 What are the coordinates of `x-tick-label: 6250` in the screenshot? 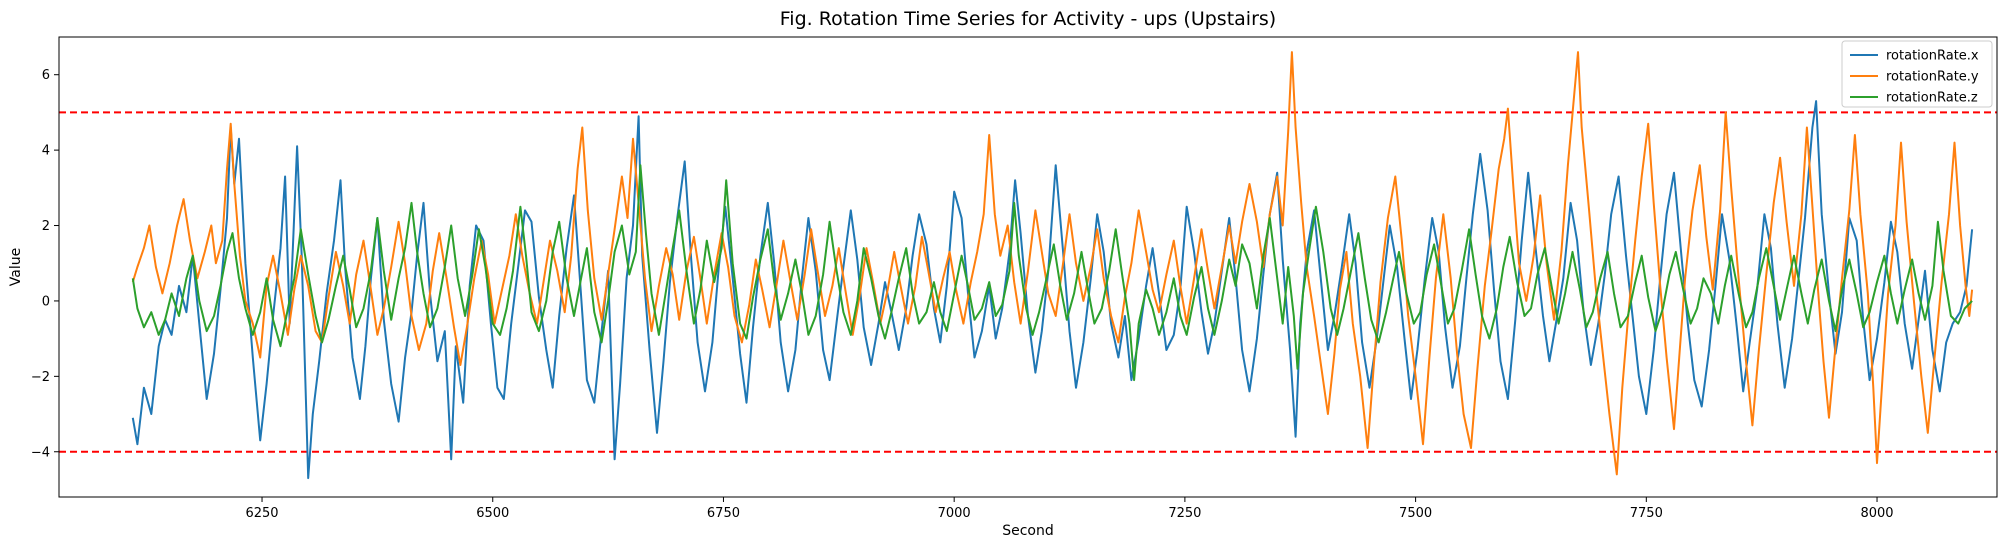 It's located at (261, 513).